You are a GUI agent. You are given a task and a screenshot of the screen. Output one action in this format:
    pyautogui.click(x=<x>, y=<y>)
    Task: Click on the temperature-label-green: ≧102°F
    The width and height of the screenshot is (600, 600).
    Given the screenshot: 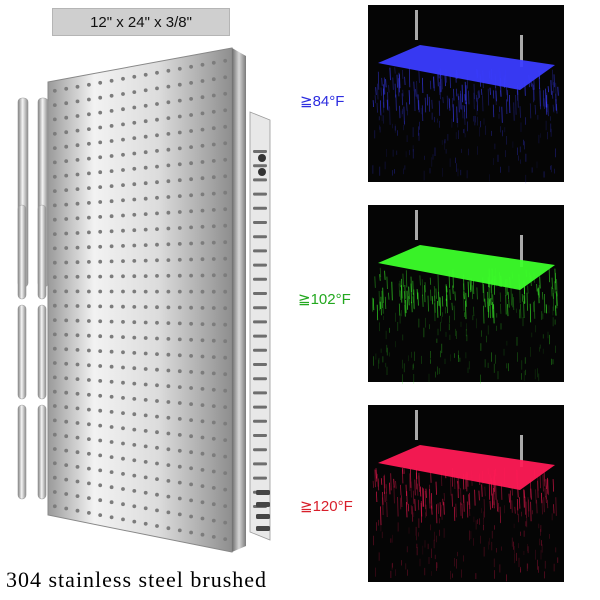 What is the action you would take?
    pyautogui.click(x=324, y=299)
    